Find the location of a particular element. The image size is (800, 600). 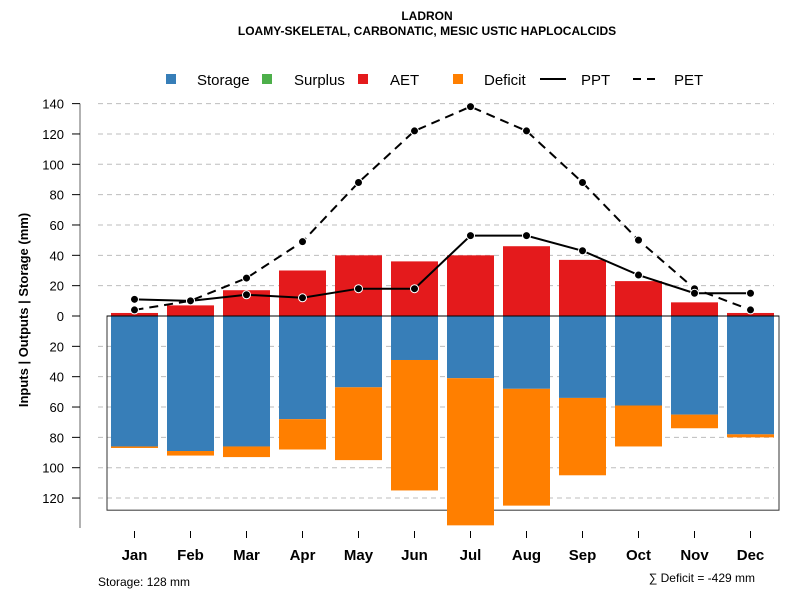

x-tick-label: Apr is located at coordinates (303, 555).